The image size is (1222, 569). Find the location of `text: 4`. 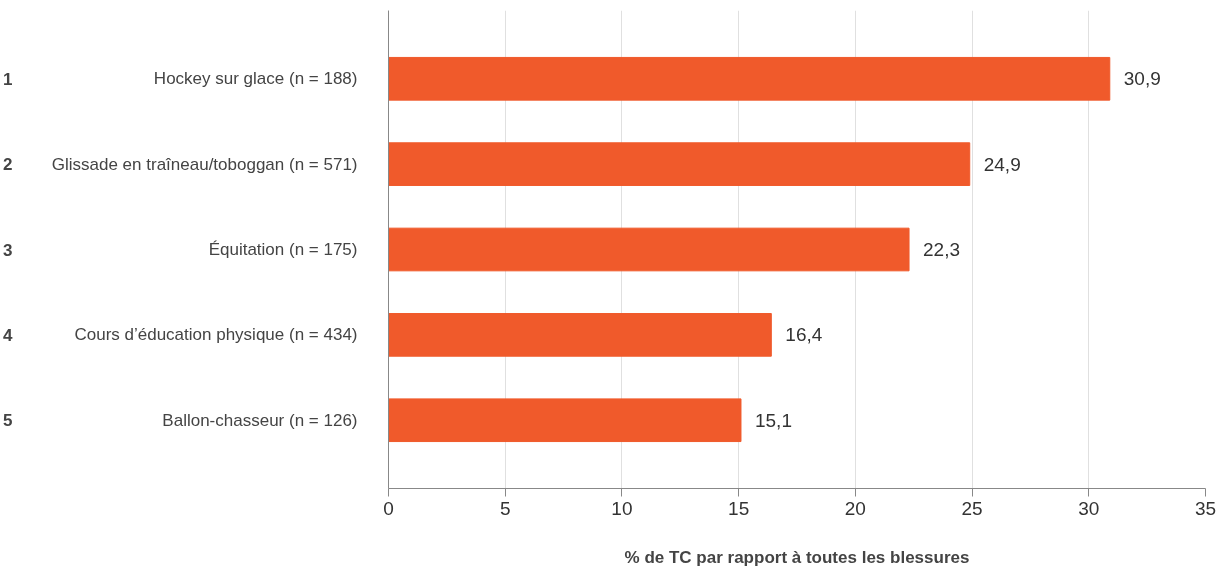

text: 4 is located at coordinates (8, 335).